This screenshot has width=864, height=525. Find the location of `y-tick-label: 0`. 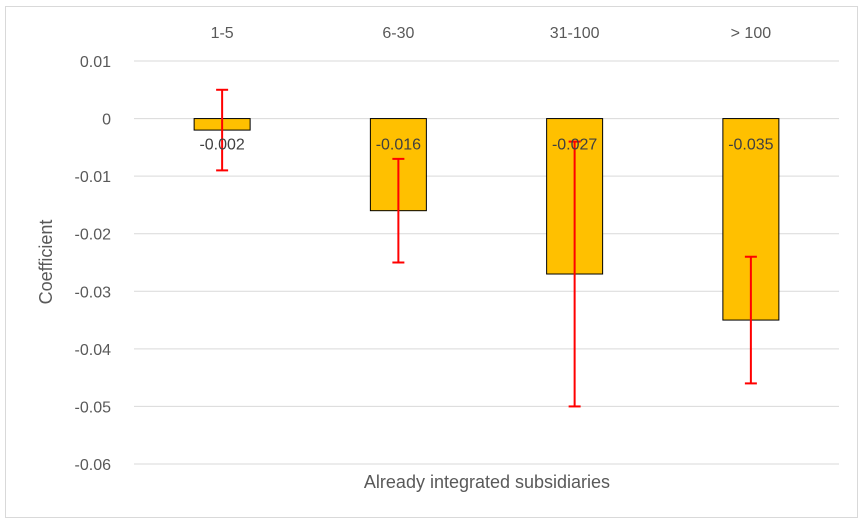

y-tick-label: 0 is located at coordinates (106, 120).